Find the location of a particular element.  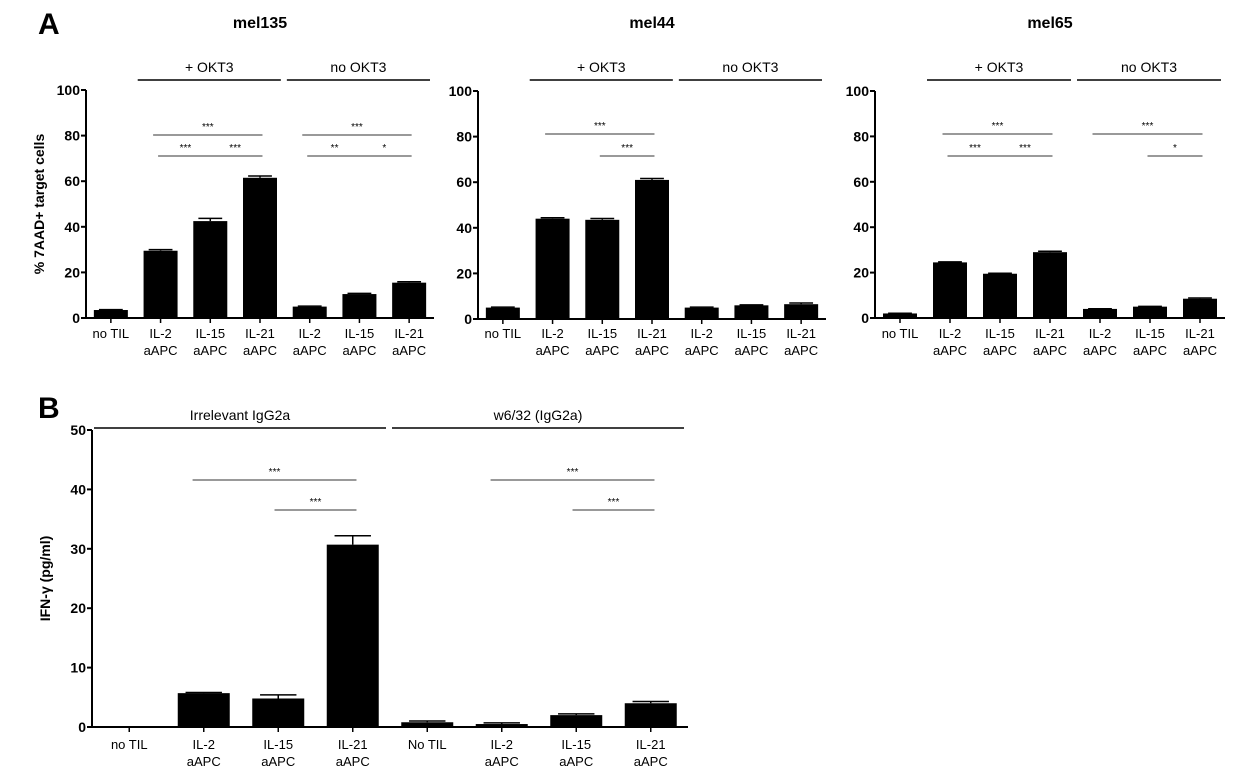

x-tick-label: No TIL is located at coordinates (427, 744).